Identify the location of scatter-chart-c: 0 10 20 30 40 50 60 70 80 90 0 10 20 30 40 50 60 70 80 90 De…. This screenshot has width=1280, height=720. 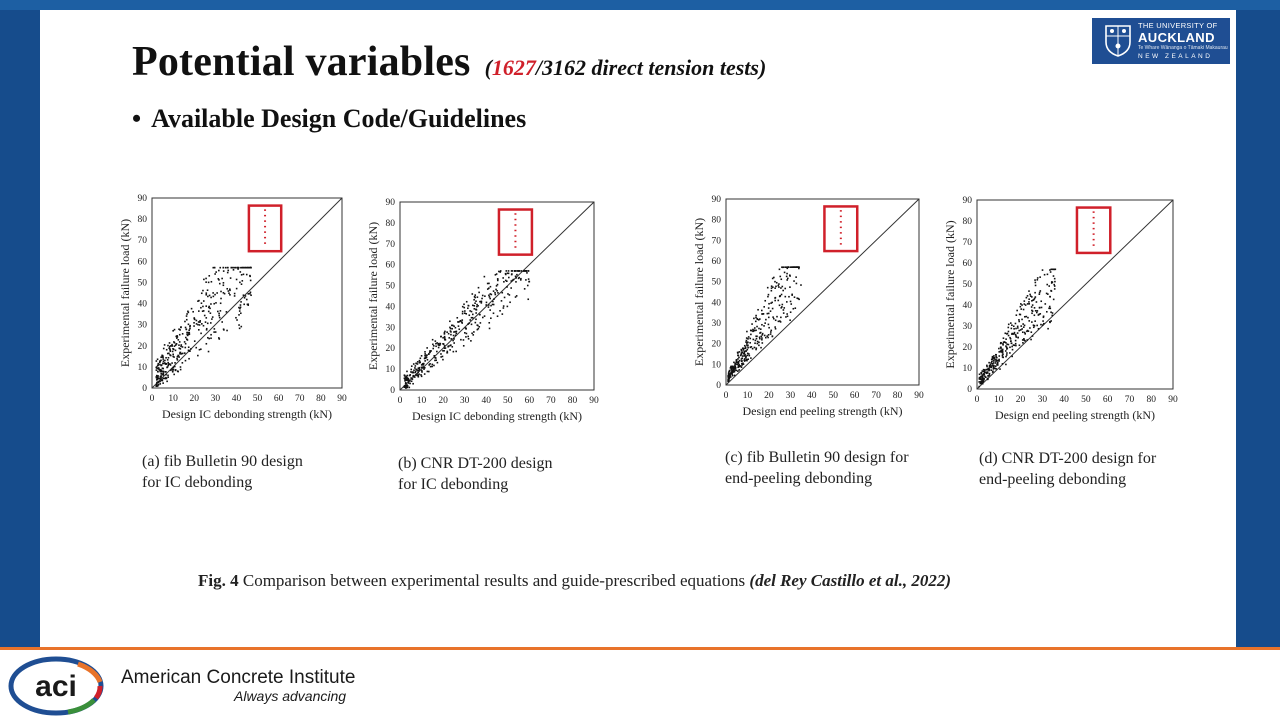
(808, 306).